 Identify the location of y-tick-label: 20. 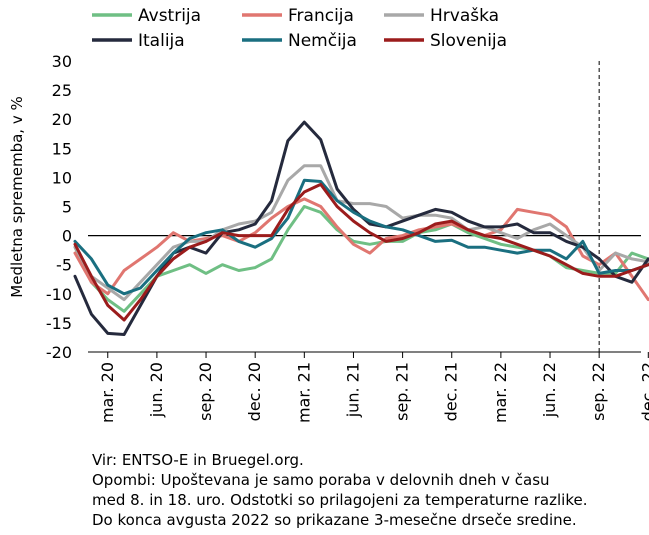
(62, 119).